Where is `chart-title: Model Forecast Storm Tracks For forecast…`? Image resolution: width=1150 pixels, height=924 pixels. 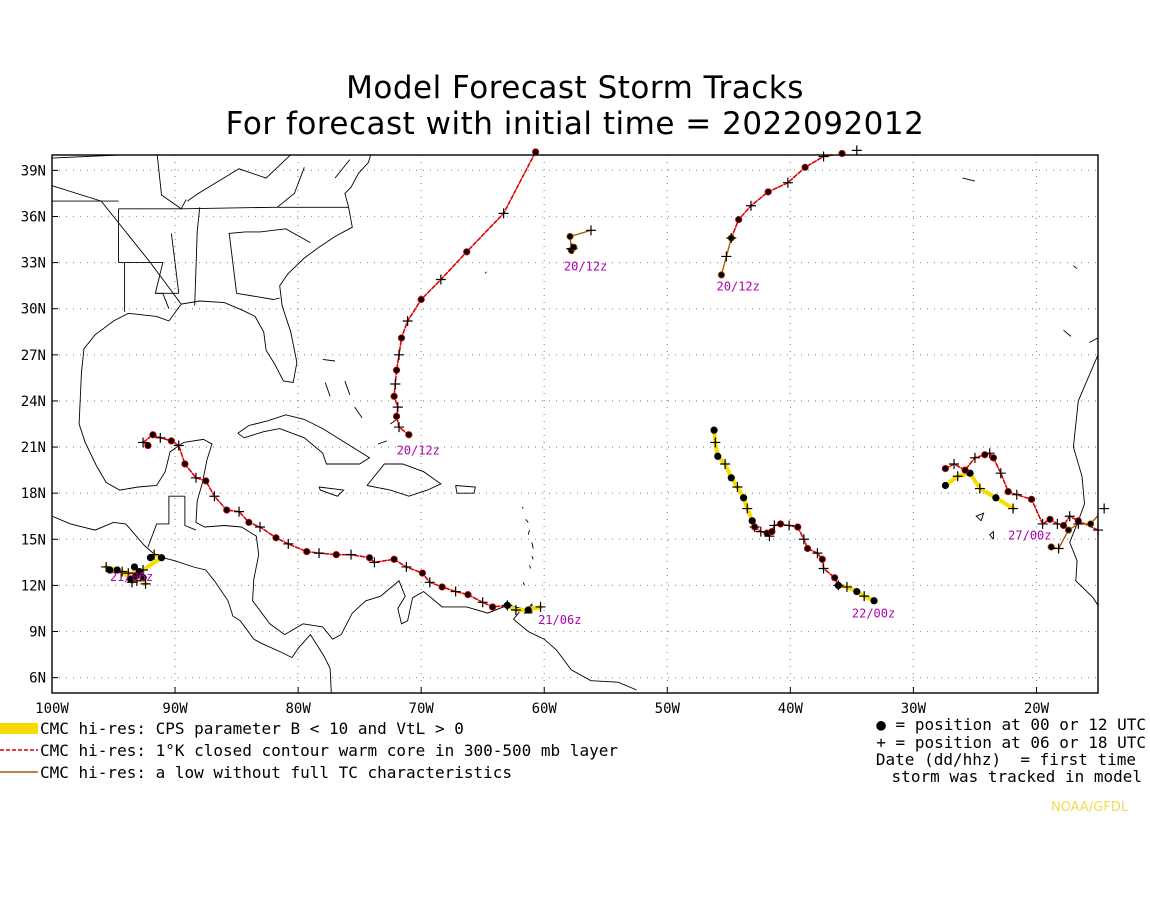
chart-title: Model Forecast Storm Tracks For forecast… is located at coordinates (575, 106).